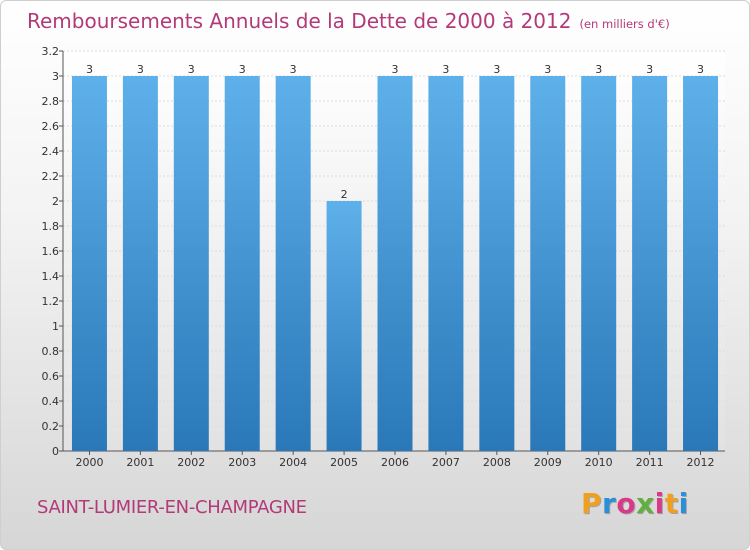  What do you see at coordinates (242, 462) in the screenshot?
I see `x-tick-label: 2003` at bounding box center [242, 462].